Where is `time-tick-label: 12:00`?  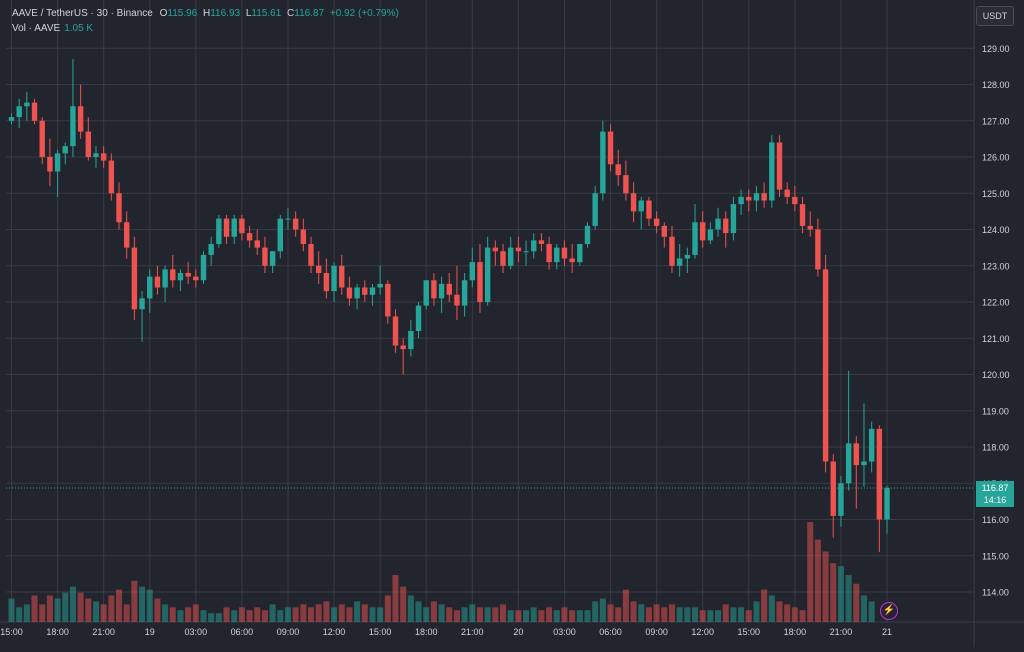 time-tick-label: 12:00 is located at coordinates (334, 632).